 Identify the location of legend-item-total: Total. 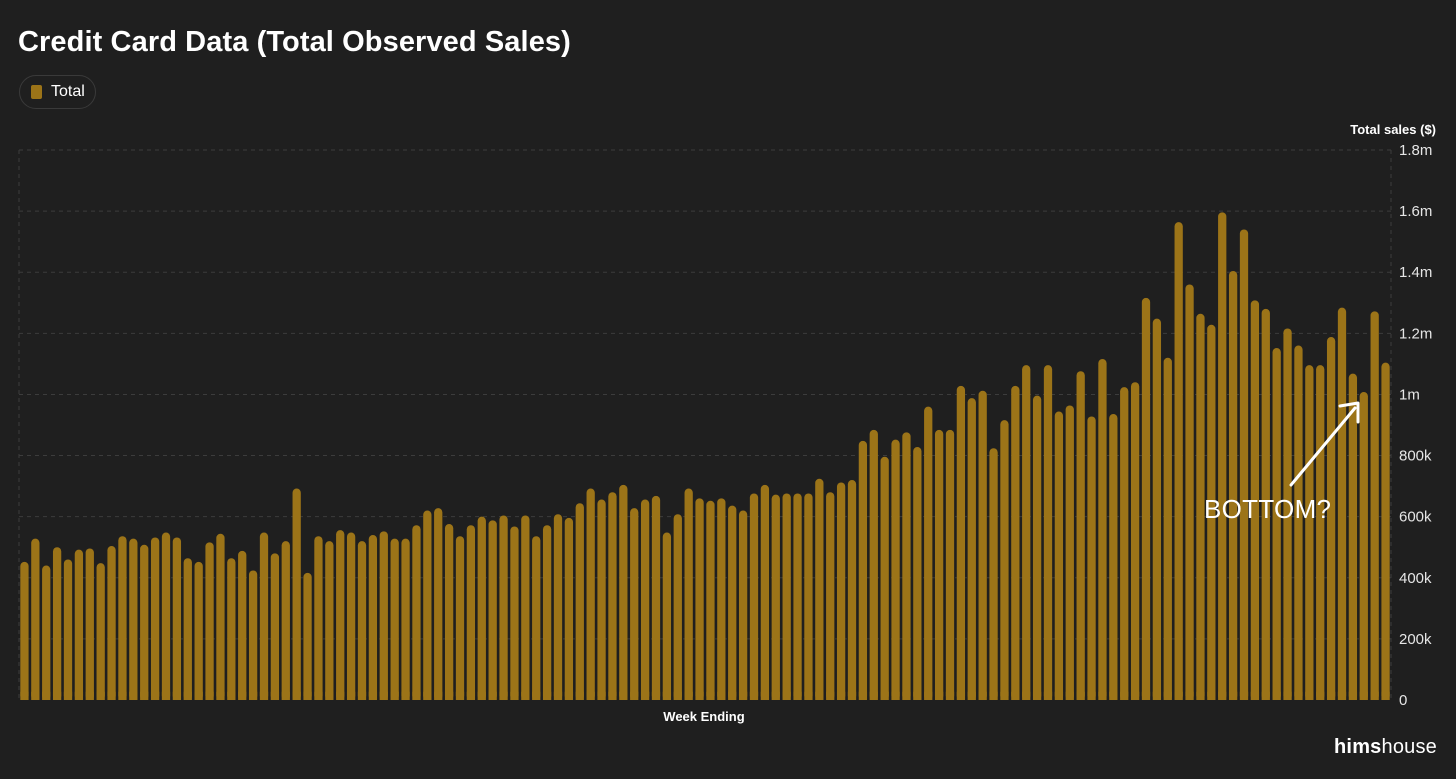
(57, 92).